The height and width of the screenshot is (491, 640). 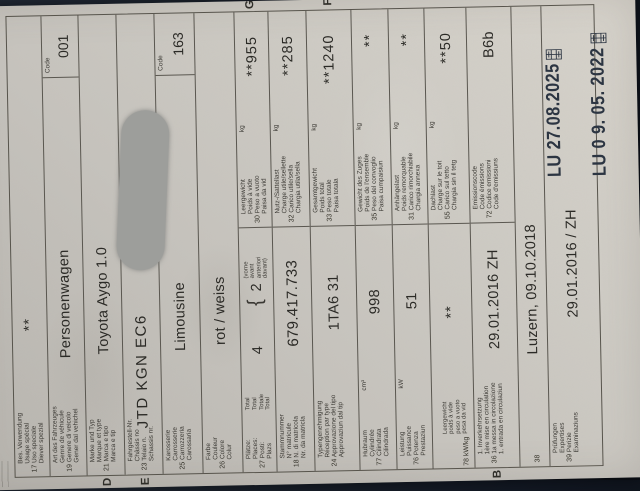 I want to click on field-78-unit: 78 kW/kg, so click(x=467, y=451).